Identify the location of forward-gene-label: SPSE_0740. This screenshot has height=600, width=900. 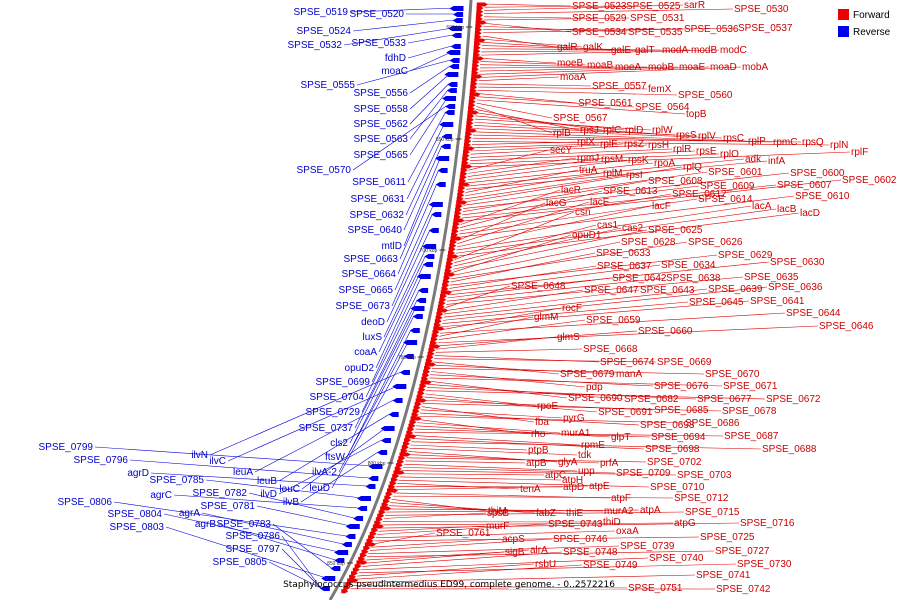
(676, 558).